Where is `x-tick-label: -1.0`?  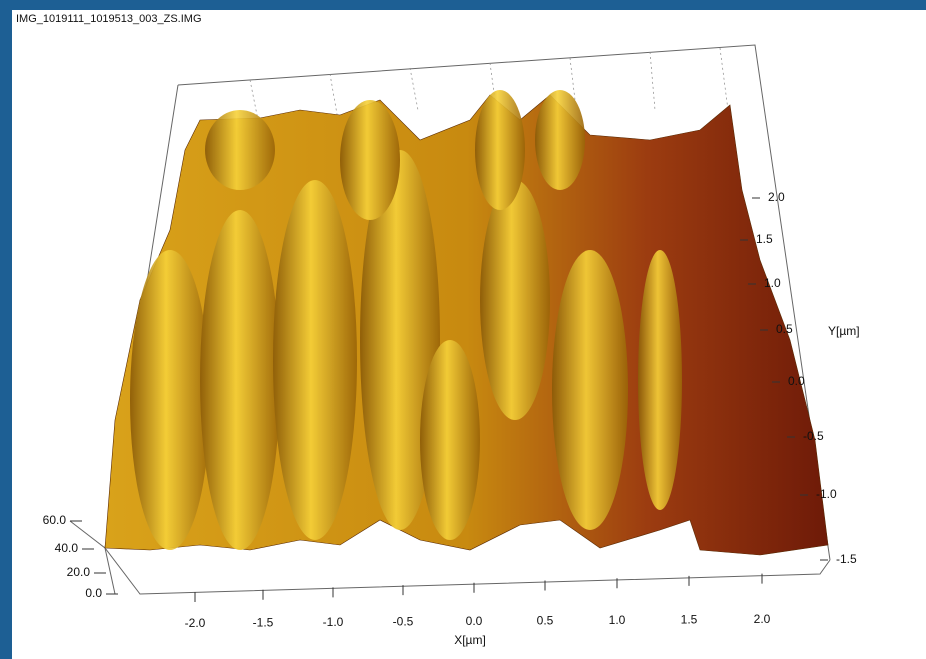 x-tick-label: -1.0 is located at coordinates (333, 622).